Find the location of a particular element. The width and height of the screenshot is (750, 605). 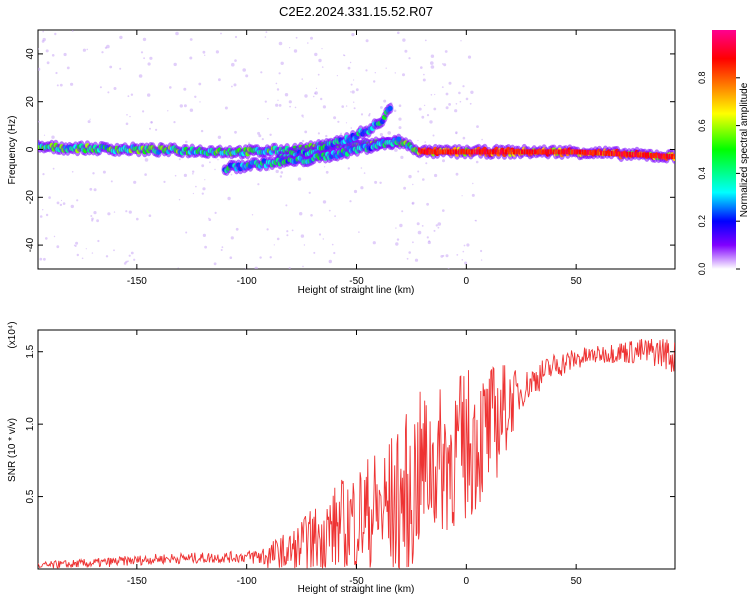

x-tick-label: 0 is located at coordinates (467, 581).